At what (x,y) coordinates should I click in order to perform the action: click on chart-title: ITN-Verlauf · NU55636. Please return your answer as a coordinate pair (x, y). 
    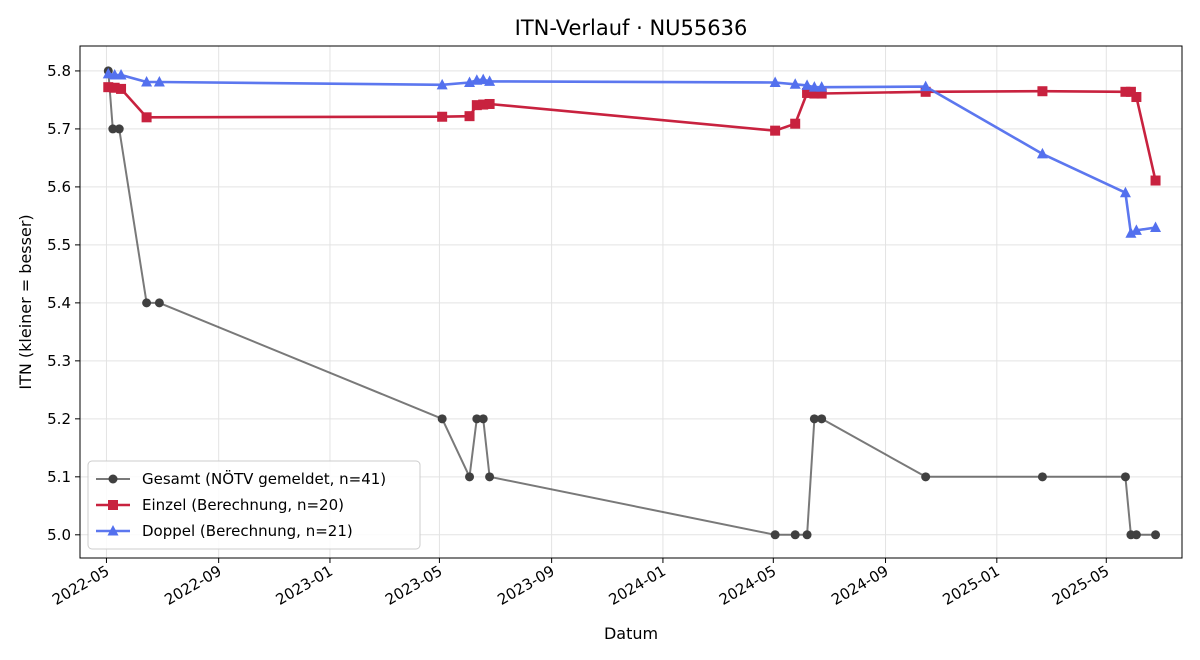
    Looking at the image, I should click on (631, 28).